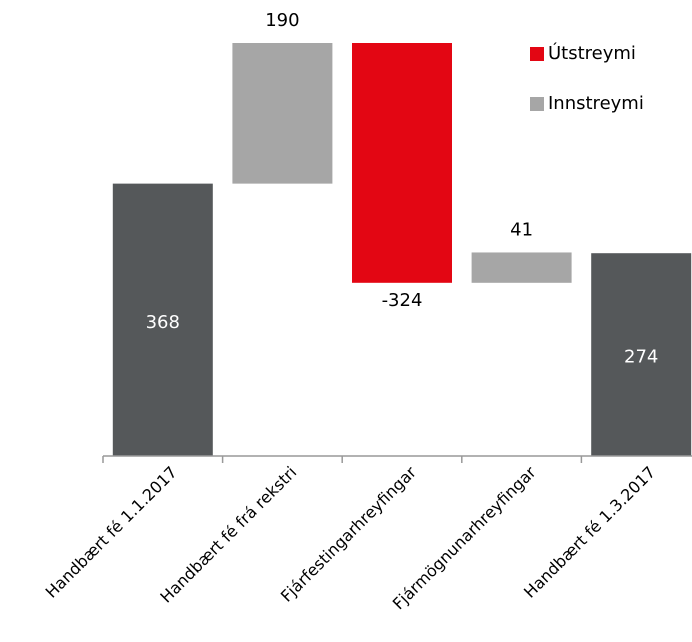 The width and height of the screenshot is (692, 642). What do you see at coordinates (521, 229) in the screenshot?
I see `value-label: 41` at bounding box center [521, 229].